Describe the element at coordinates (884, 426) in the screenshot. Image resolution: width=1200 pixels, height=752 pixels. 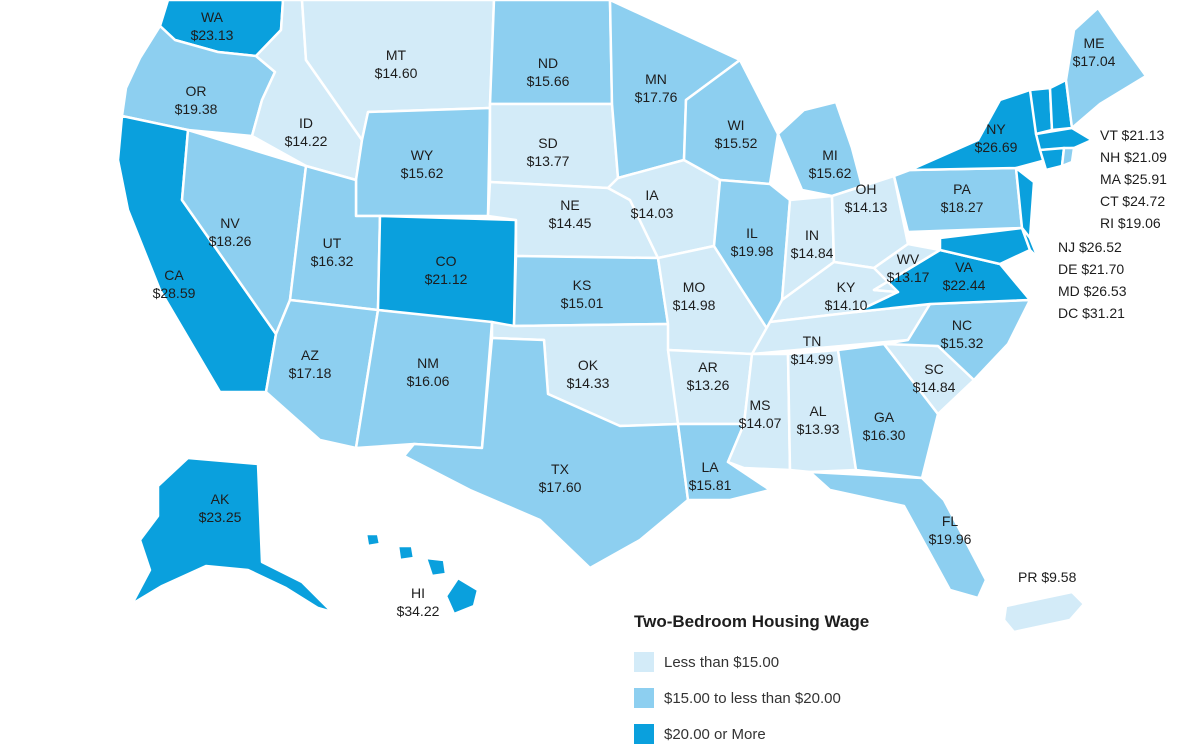
I see `label-ga: GA $16.30` at that location.